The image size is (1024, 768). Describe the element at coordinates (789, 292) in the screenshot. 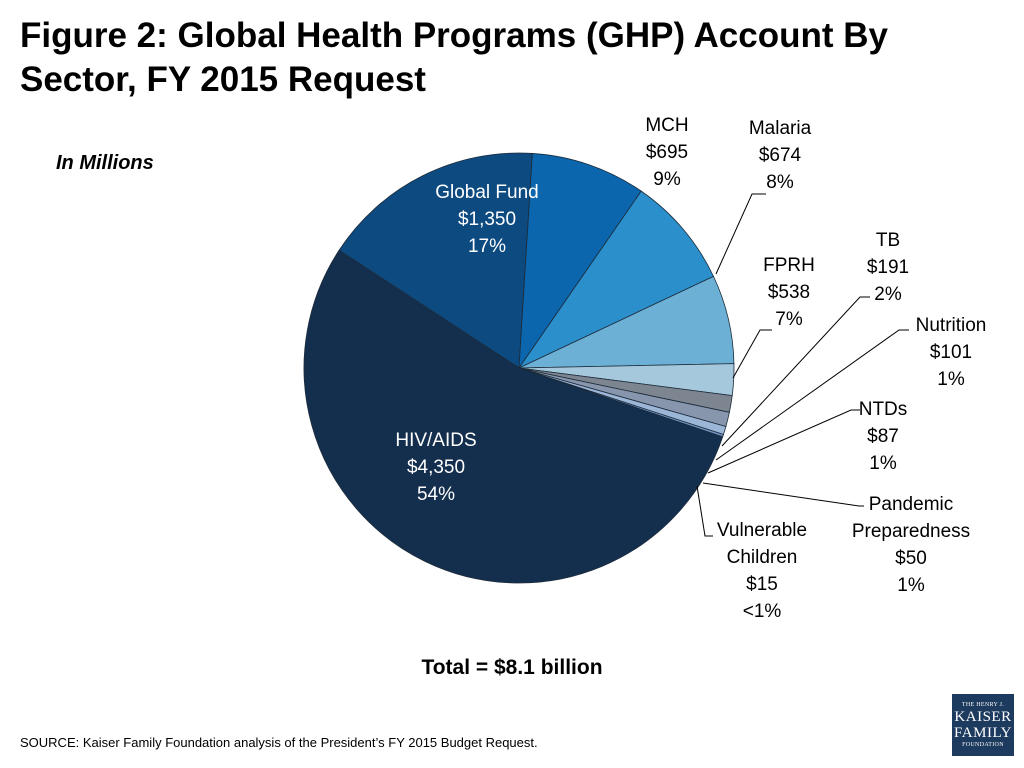

I see `data-label-fprh: FPRH $538 7%` at that location.